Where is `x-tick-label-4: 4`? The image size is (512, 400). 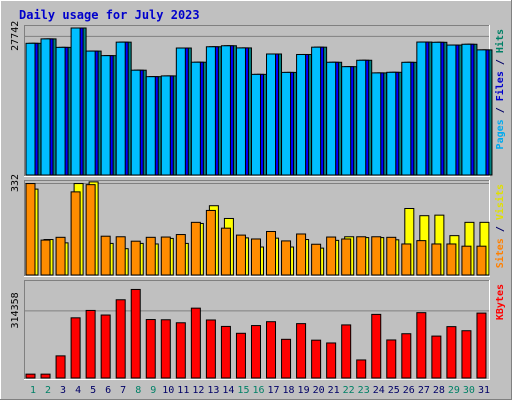
x-tick-label-4: 4 is located at coordinates (78, 390).